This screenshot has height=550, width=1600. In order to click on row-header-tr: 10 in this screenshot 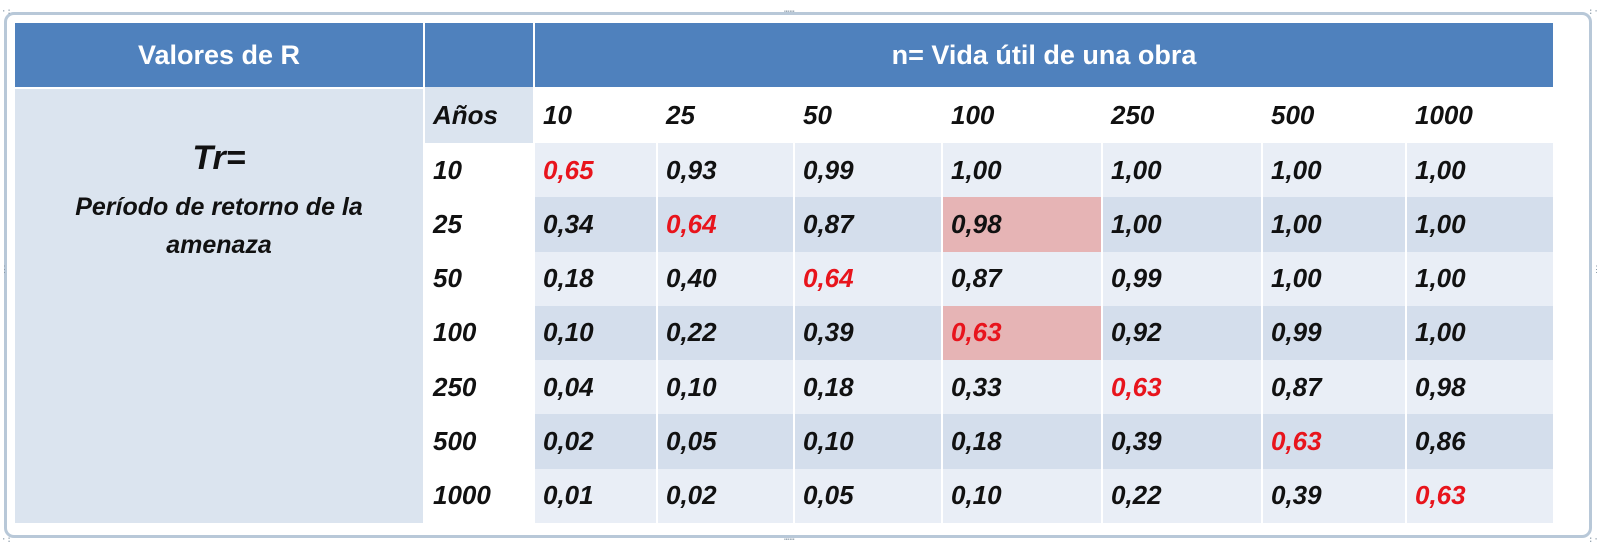, I will do `click(479, 170)`.